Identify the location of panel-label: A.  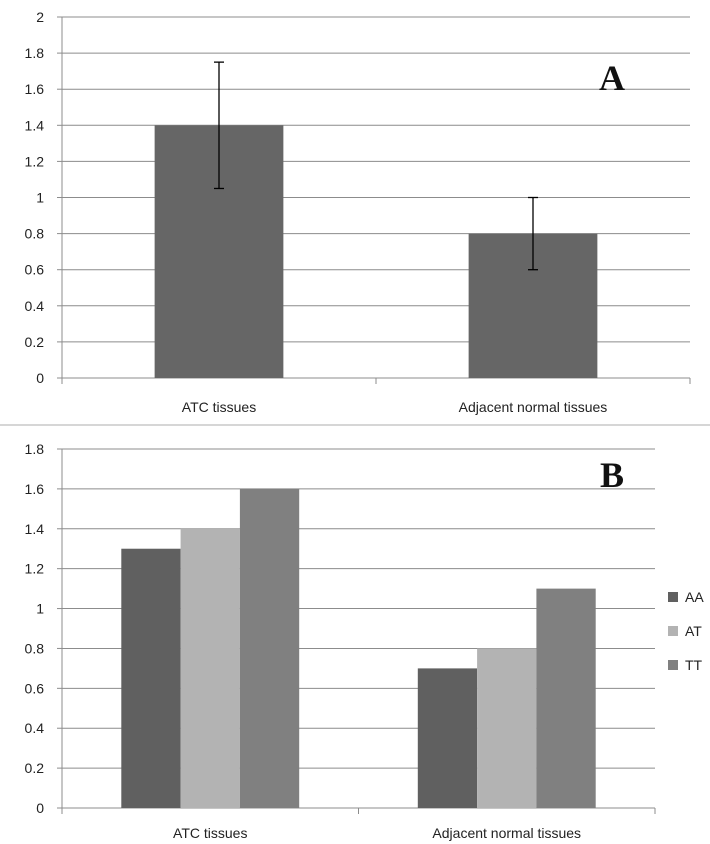
(612, 78).